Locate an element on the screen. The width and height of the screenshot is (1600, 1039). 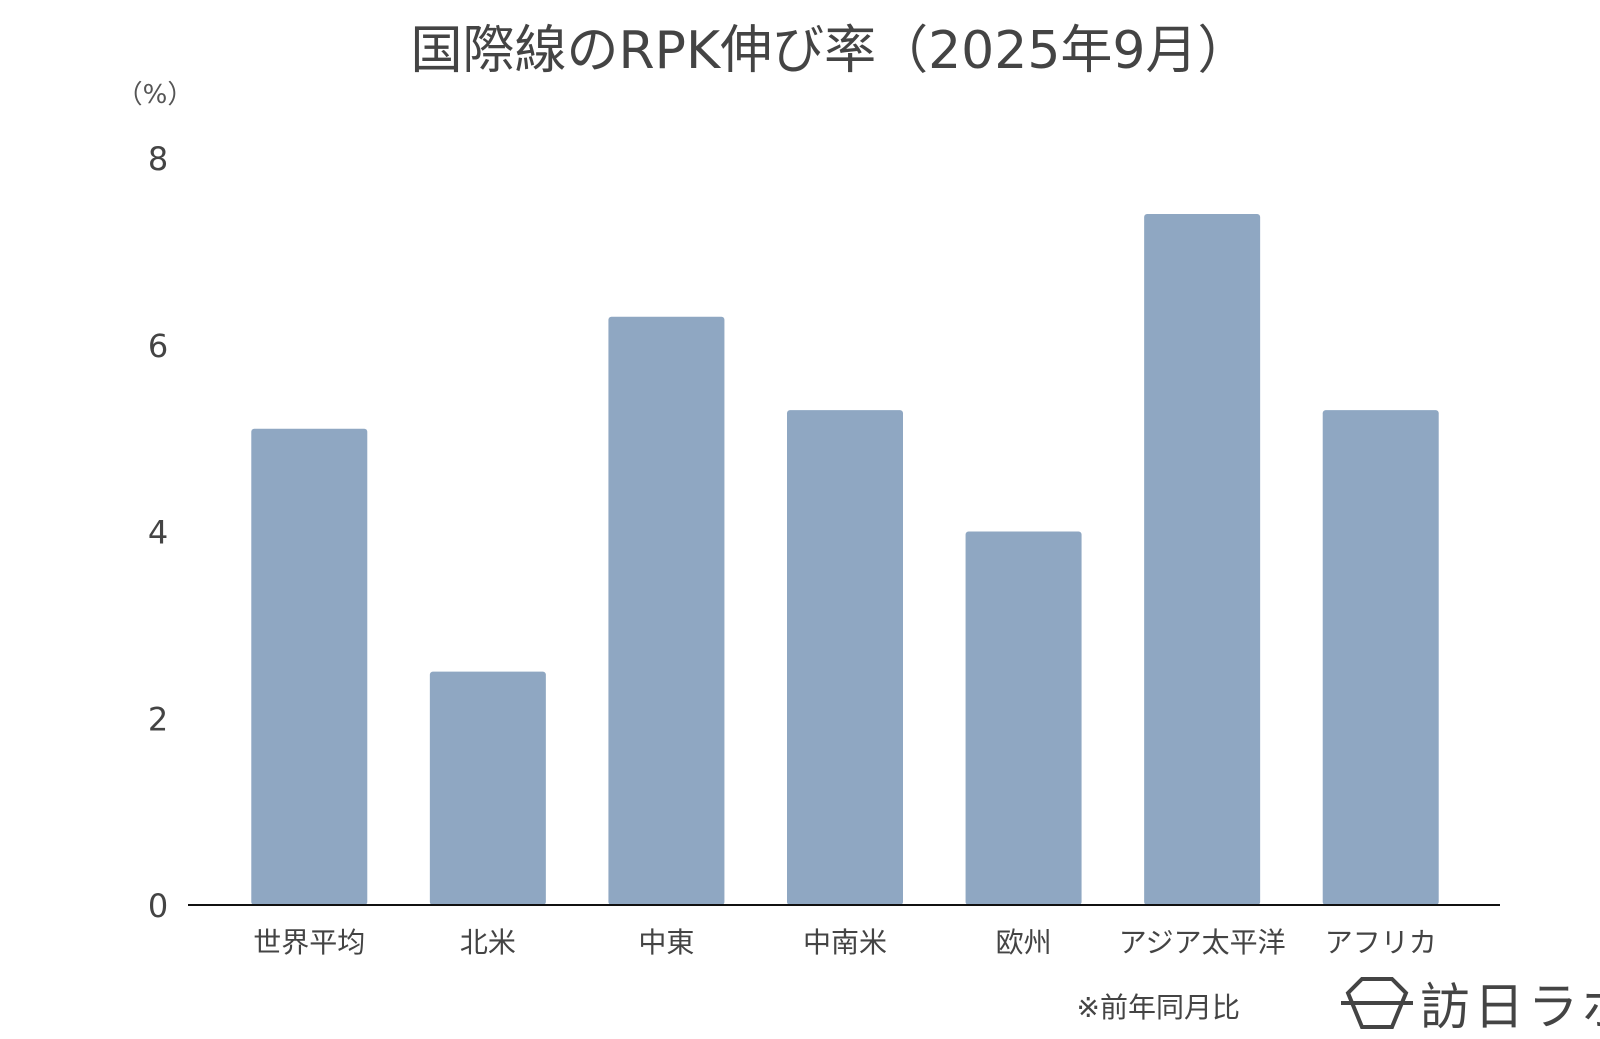
y-tick-label: 4 is located at coordinates (158, 533).